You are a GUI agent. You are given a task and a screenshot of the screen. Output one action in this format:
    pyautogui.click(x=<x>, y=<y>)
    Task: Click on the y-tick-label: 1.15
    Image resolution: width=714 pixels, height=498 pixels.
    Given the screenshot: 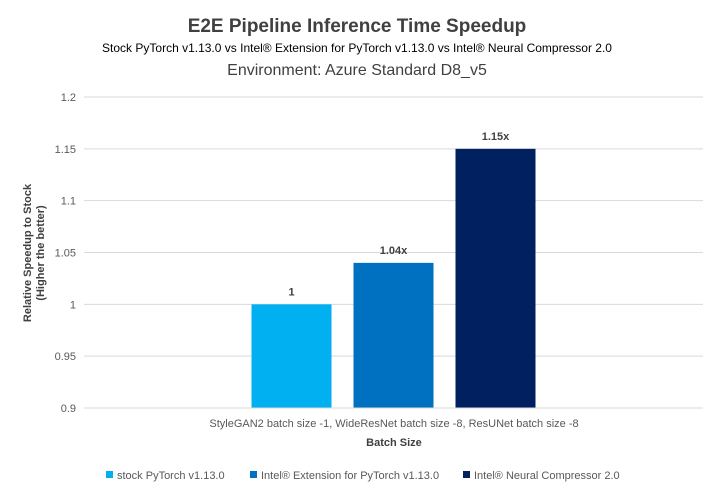 What is the action you would take?
    pyautogui.click(x=65, y=150)
    